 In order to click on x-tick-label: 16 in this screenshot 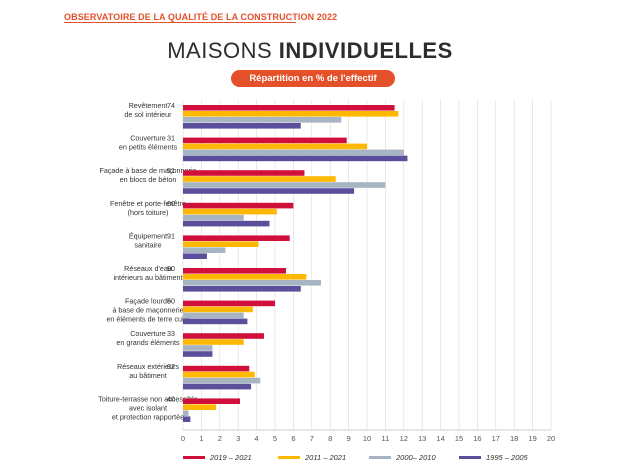, I will do `click(477, 438)`.